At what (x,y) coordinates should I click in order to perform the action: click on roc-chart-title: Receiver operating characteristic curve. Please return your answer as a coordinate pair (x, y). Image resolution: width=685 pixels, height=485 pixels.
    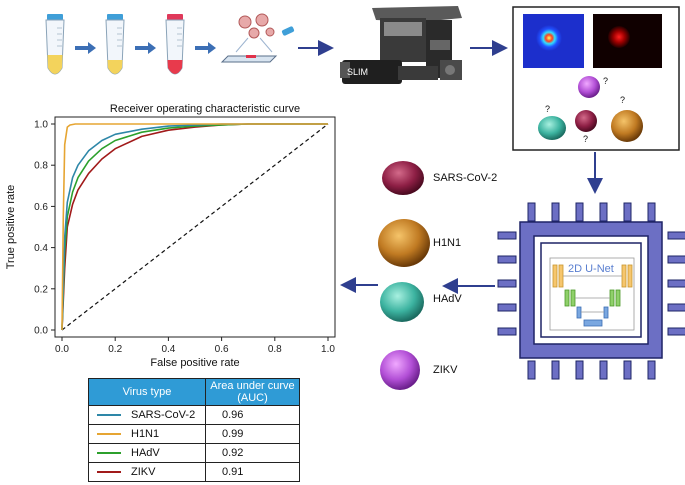
    Looking at the image, I should click on (205, 109).